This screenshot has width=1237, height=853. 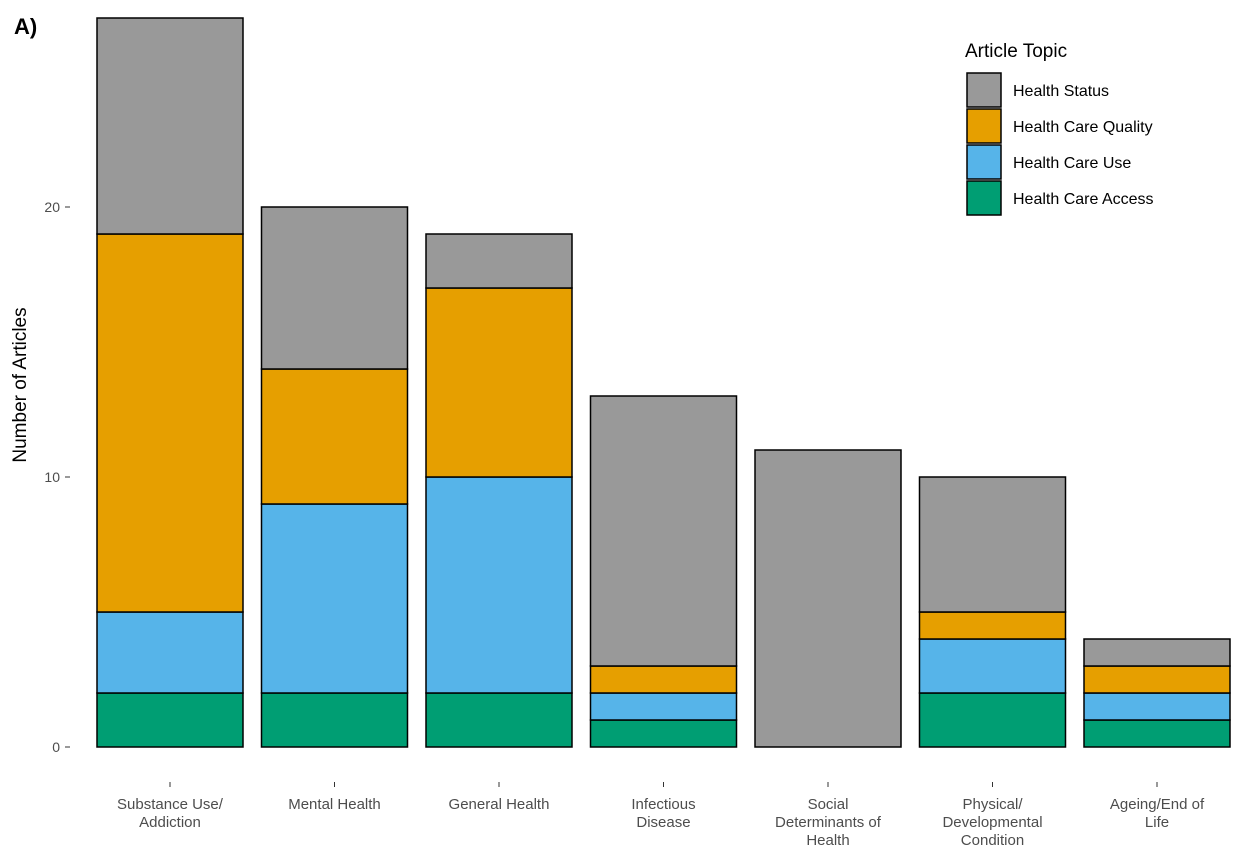 I want to click on x-tick-label-line: Condition, so click(x=992, y=840).